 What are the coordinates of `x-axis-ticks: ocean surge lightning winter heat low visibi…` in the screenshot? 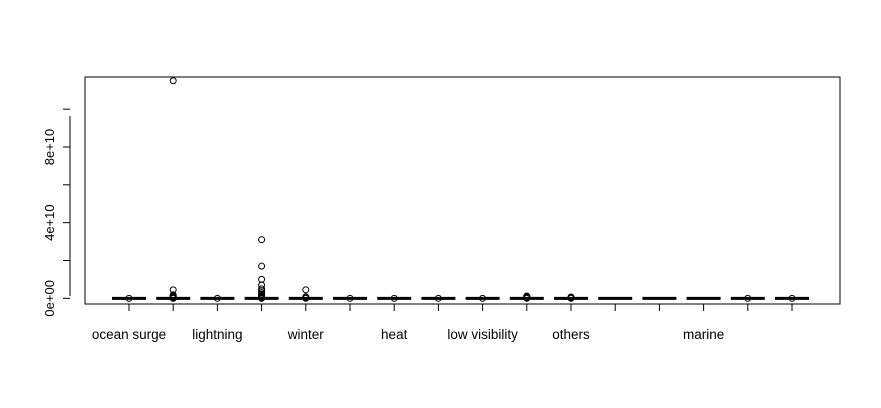 It's located at (442, 323).